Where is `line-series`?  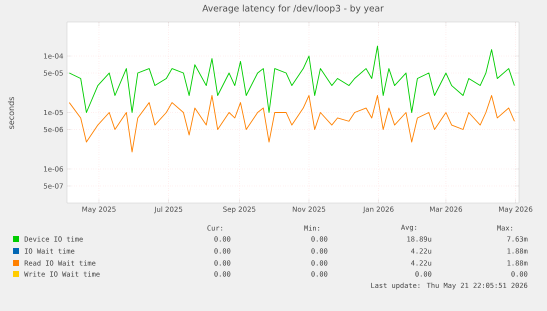
line-series is located at coordinates (291, 123).